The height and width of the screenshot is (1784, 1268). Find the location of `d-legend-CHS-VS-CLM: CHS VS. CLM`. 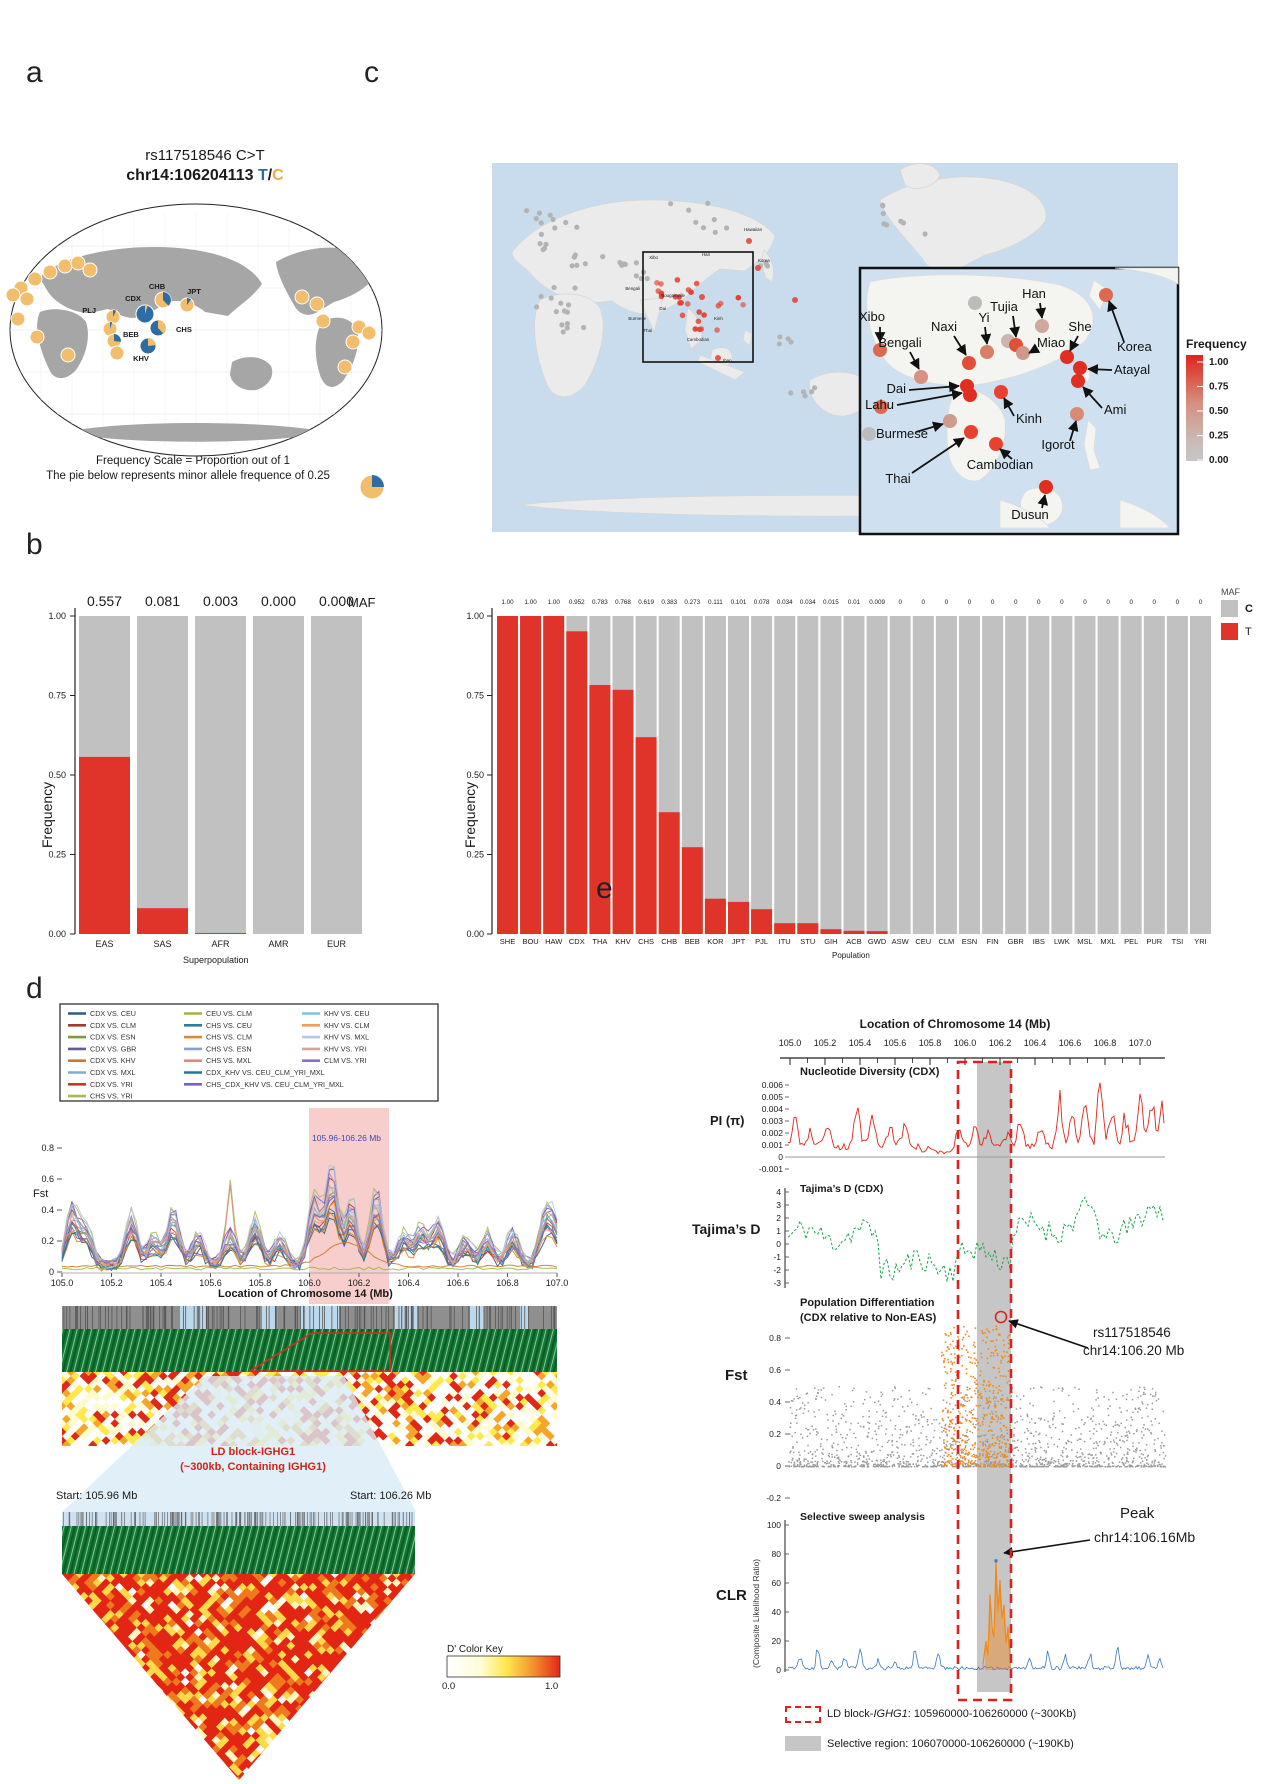

d-legend-CHS-VS-CLM: CHS VS. CLM is located at coordinates (229, 1037).